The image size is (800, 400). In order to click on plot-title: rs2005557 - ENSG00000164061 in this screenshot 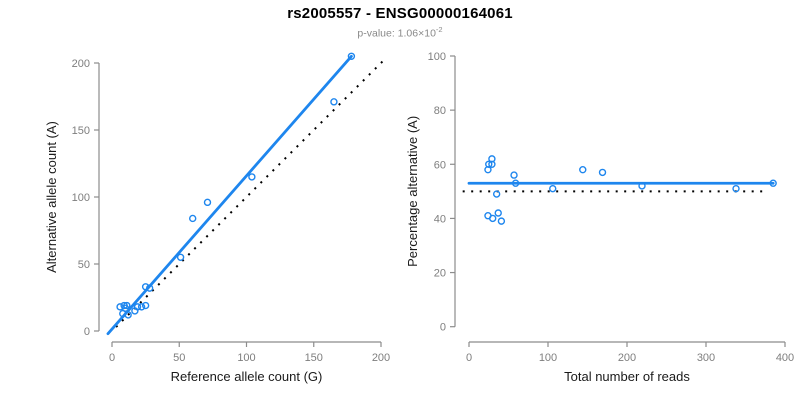, I will do `click(400, 13)`.